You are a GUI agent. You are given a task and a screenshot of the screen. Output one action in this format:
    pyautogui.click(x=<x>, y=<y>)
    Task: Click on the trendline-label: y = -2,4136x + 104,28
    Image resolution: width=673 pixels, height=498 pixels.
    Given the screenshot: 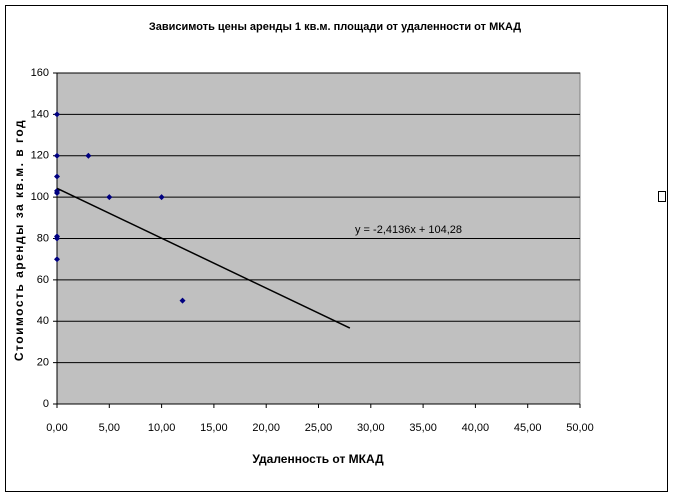 What is the action you would take?
    pyautogui.click(x=408, y=230)
    